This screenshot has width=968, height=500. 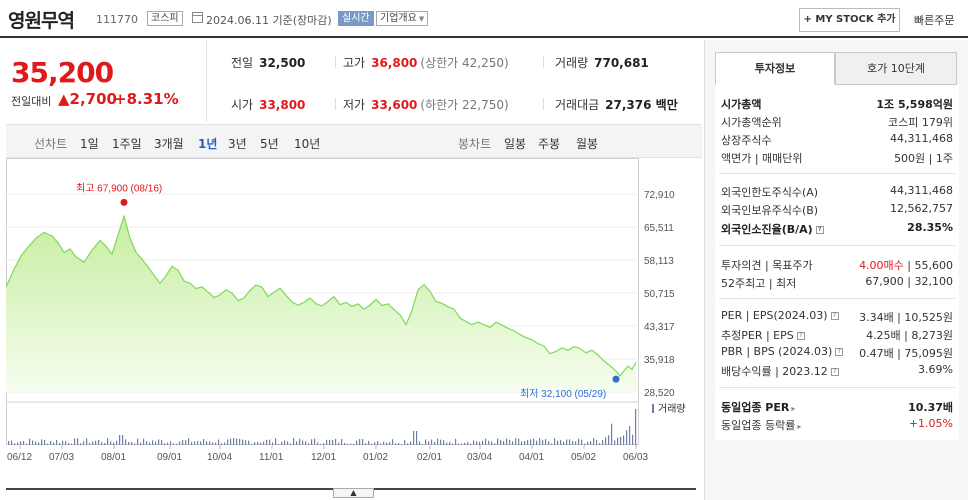 I want to click on stat-open: 시가 33,800, so click(x=268, y=105).